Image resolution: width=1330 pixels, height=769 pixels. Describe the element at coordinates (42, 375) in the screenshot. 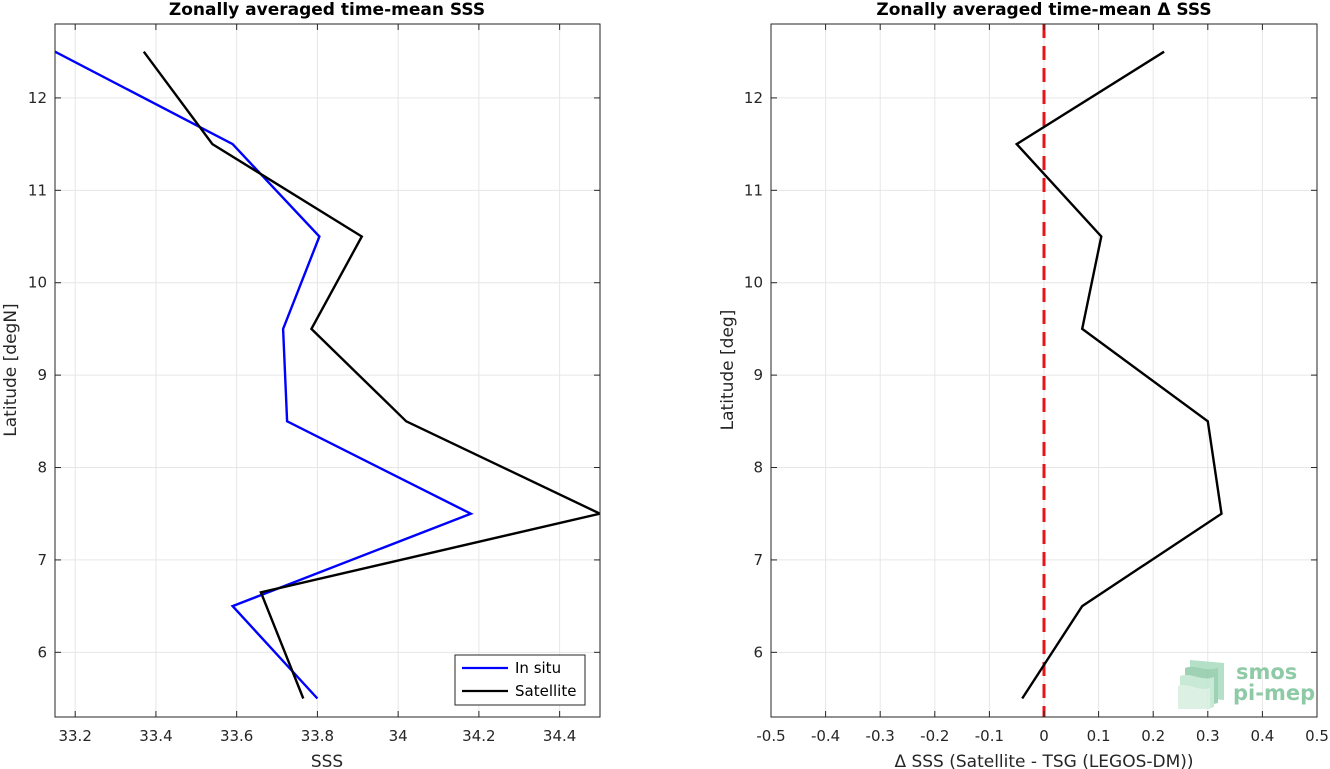

I see `left-y-tick-label: 9` at that location.